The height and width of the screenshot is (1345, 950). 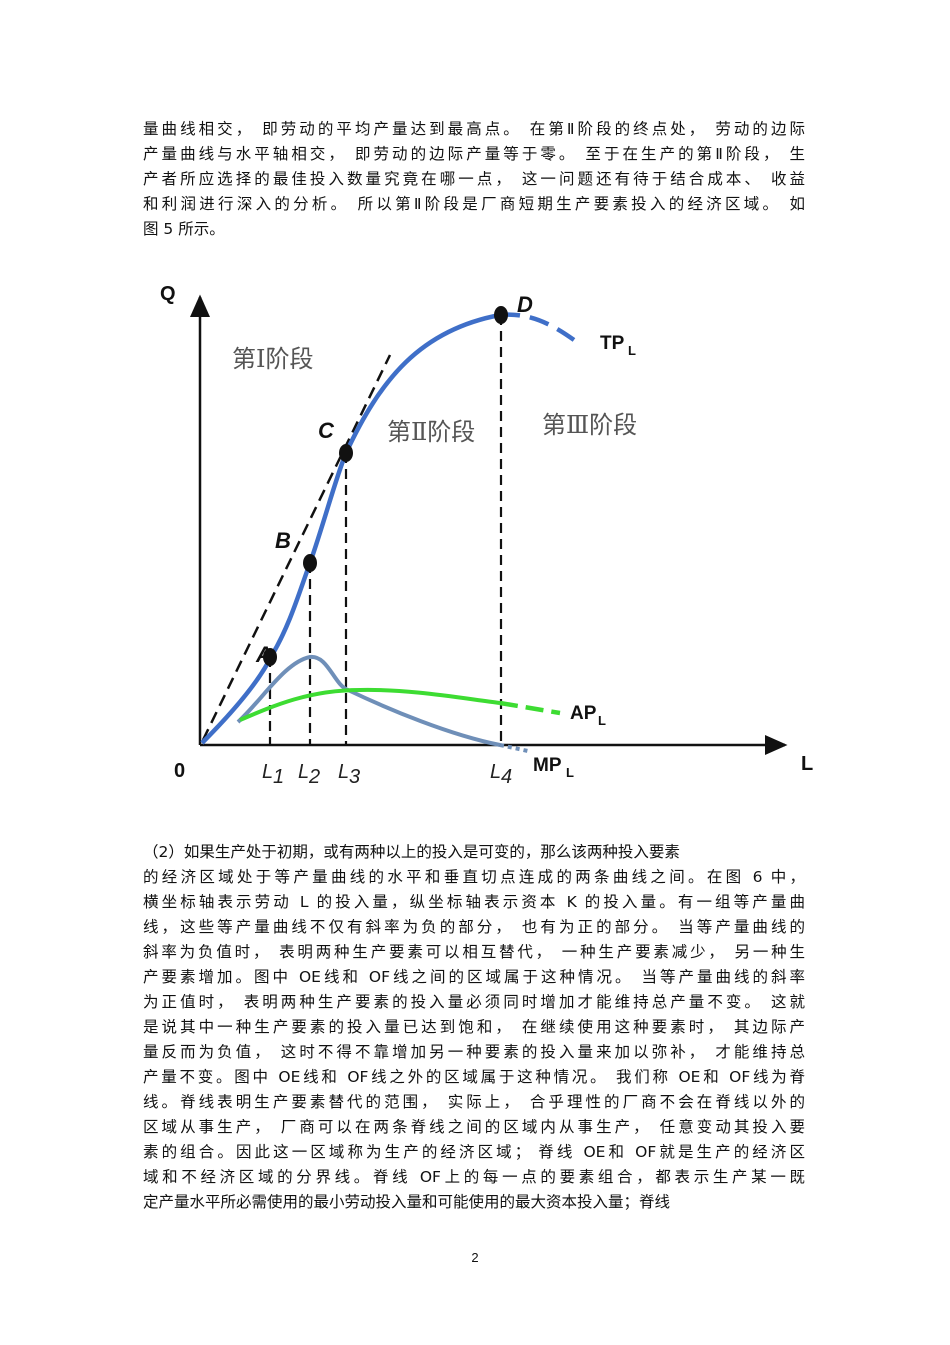 I want to click on point-label: A, so click(x=263, y=654).